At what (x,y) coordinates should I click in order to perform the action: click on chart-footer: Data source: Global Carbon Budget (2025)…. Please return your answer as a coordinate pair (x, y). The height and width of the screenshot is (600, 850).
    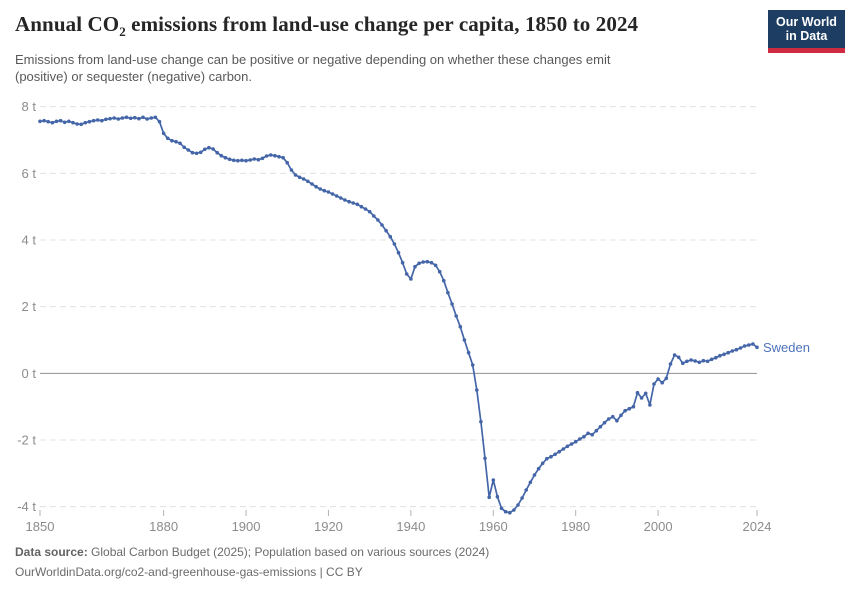
    Looking at the image, I should click on (425, 562).